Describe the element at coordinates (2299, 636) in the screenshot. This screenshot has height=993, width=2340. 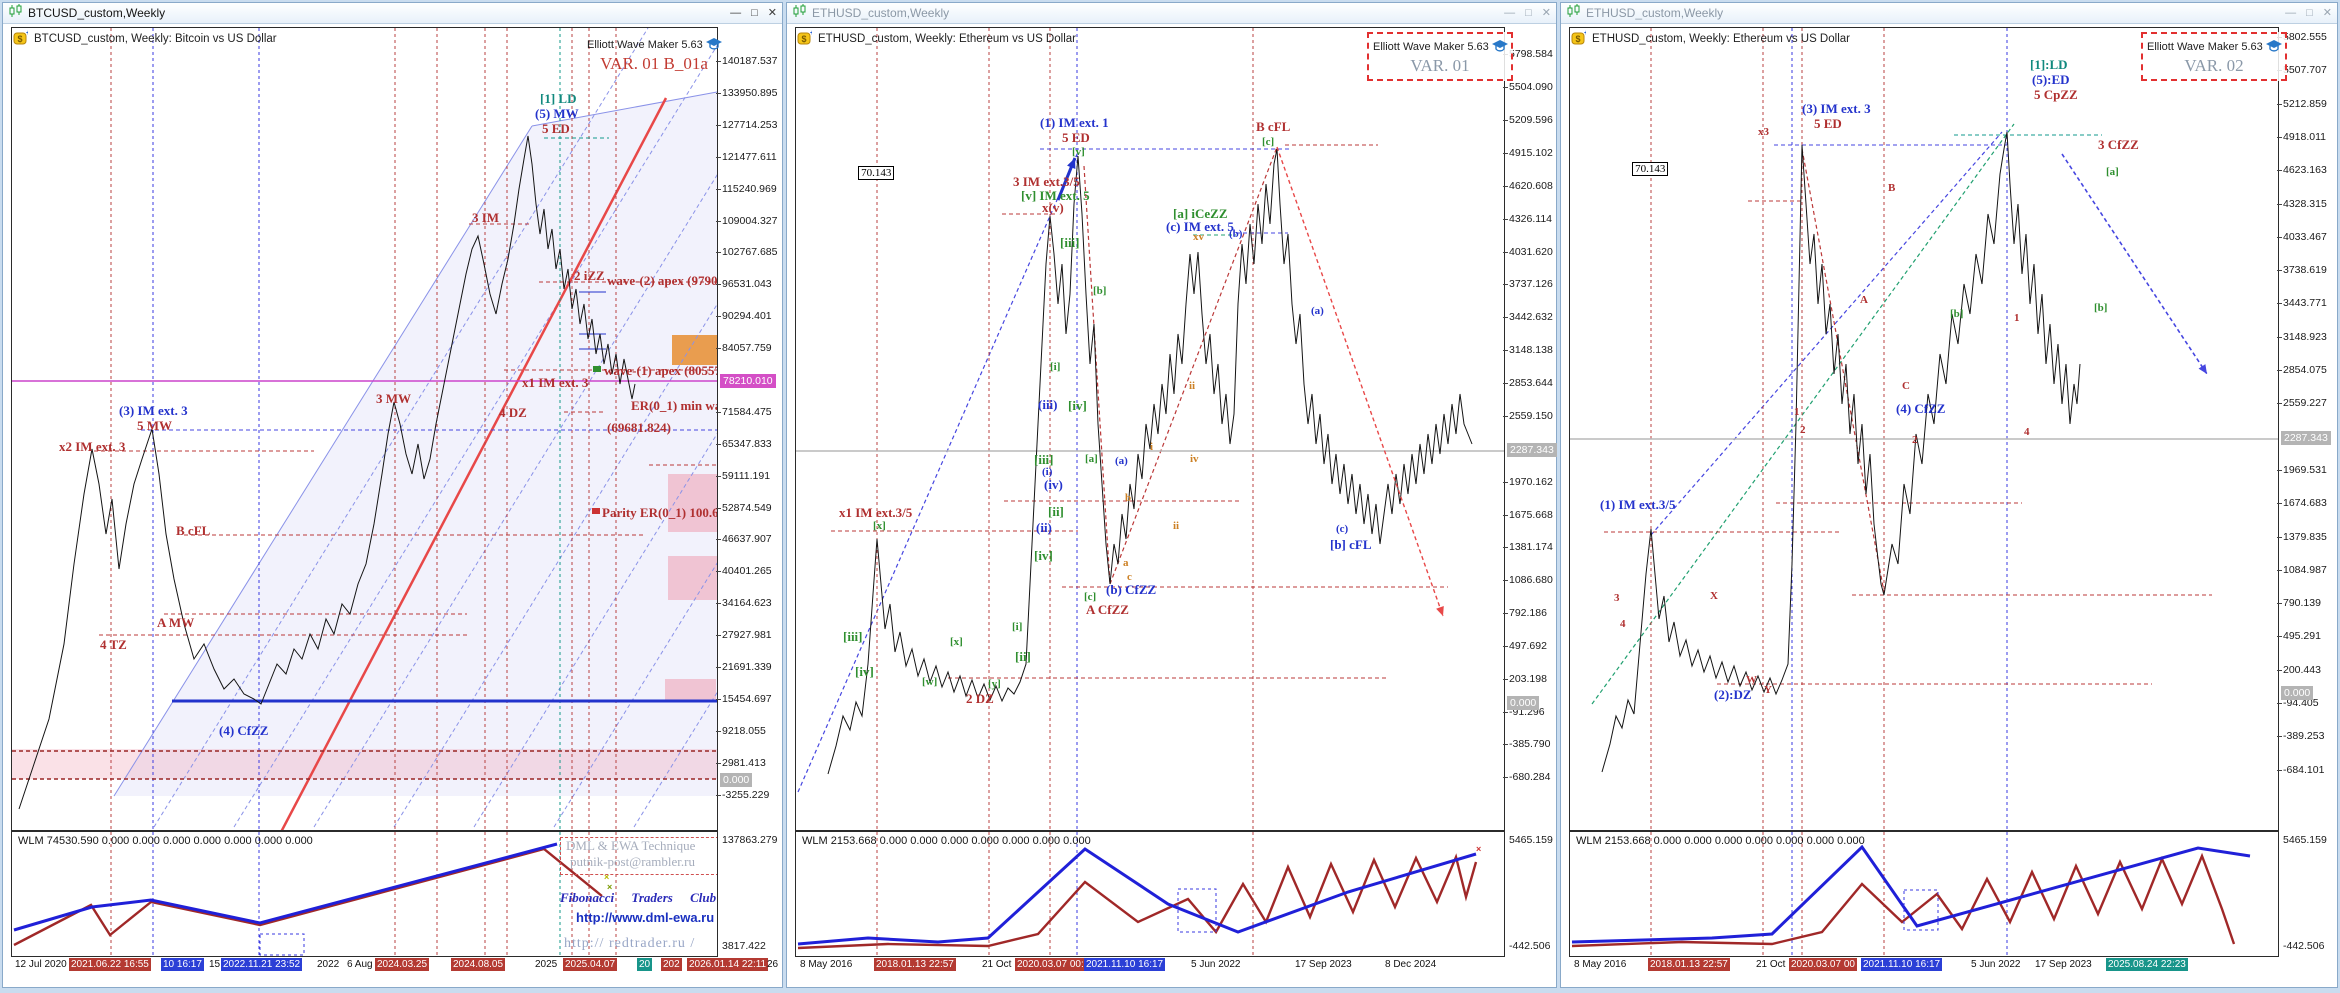
I see `axis-tick: 495.291` at that location.